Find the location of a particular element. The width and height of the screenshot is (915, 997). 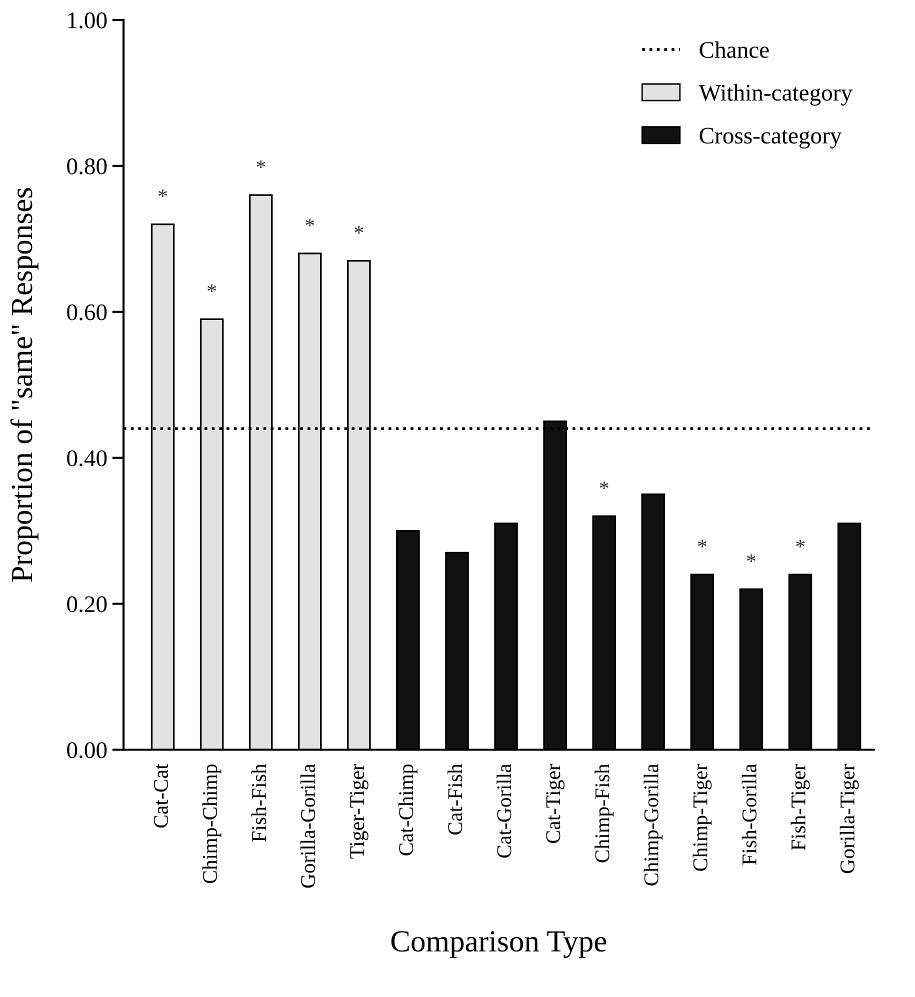

x-tick-label: Cat-Chimp is located at coordinates (408, 810).